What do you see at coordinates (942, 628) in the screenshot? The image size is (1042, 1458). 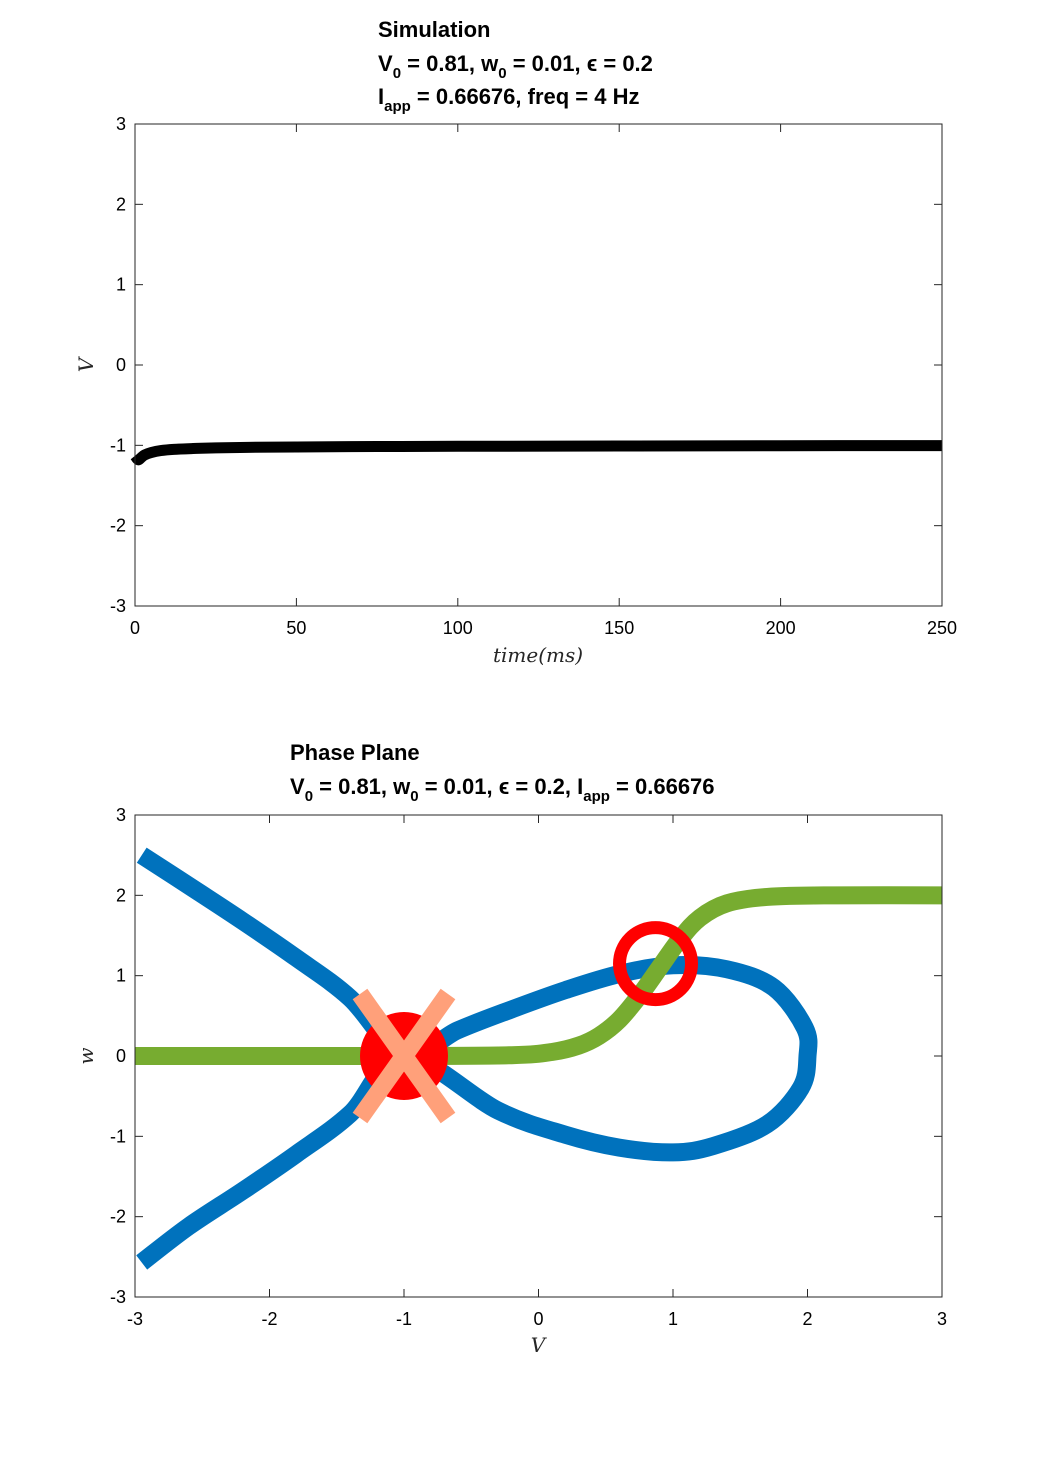 I see `chart1-xtick-label: 250` at bounding box center [942, 628].